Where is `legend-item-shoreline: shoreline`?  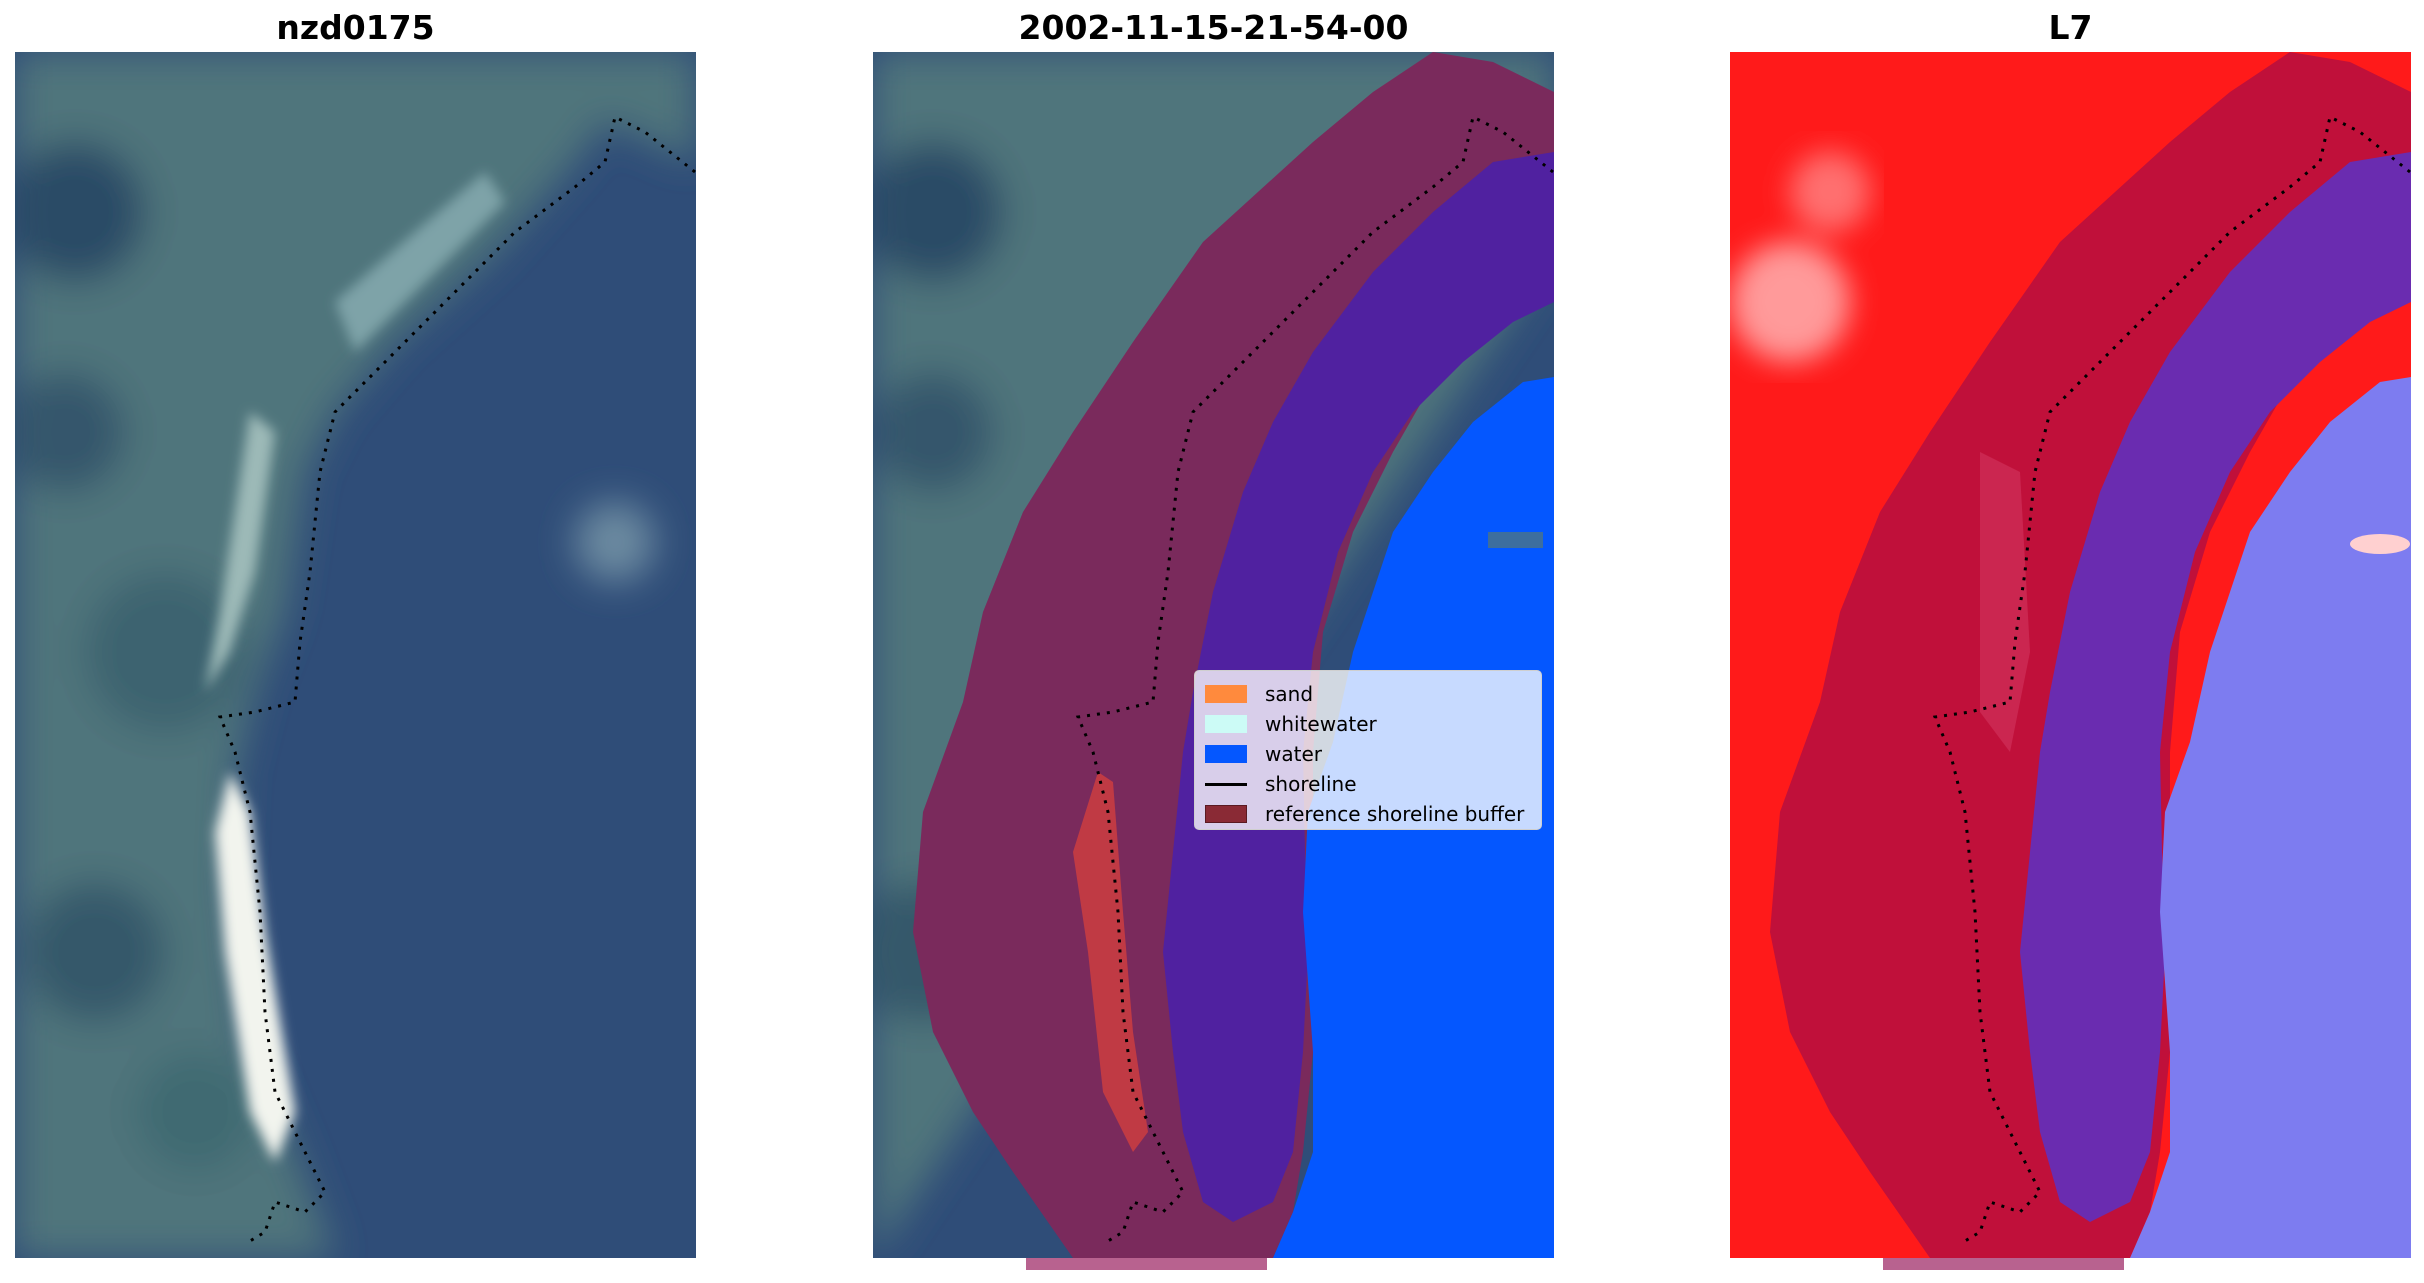
legend-item-shoreline: shoreline is located at coordinates (1368, 784).